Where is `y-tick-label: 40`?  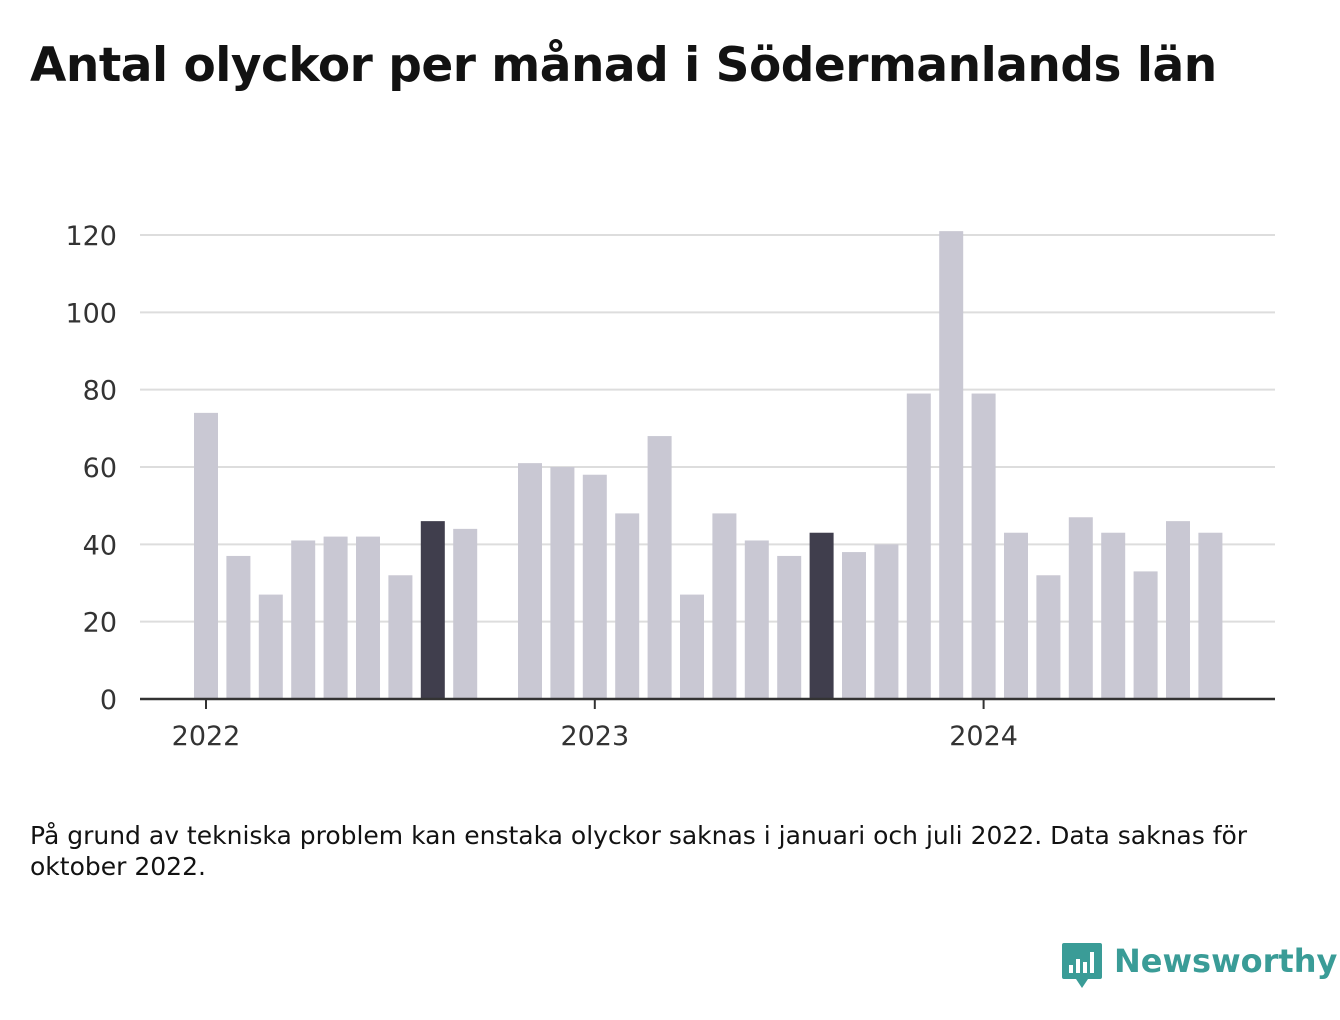
y-tick-label: 40 is located at coordinates (100, 545).